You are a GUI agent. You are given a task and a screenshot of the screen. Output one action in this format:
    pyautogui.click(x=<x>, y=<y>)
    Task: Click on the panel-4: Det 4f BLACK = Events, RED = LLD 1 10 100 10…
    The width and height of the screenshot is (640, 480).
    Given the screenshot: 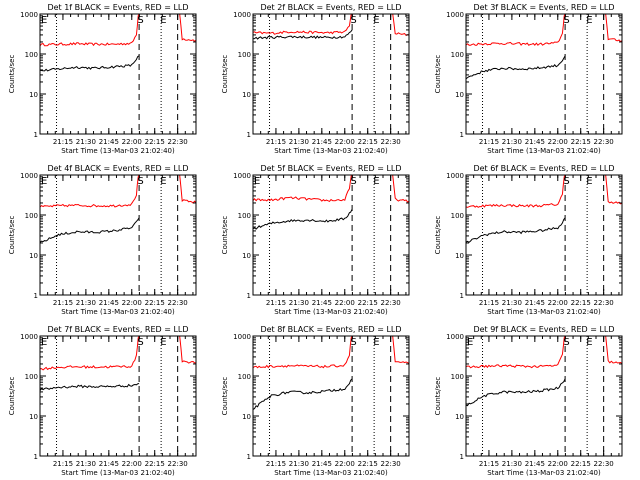 What is the action you would take?
    pyautogui.click(x=102, y=240)
    